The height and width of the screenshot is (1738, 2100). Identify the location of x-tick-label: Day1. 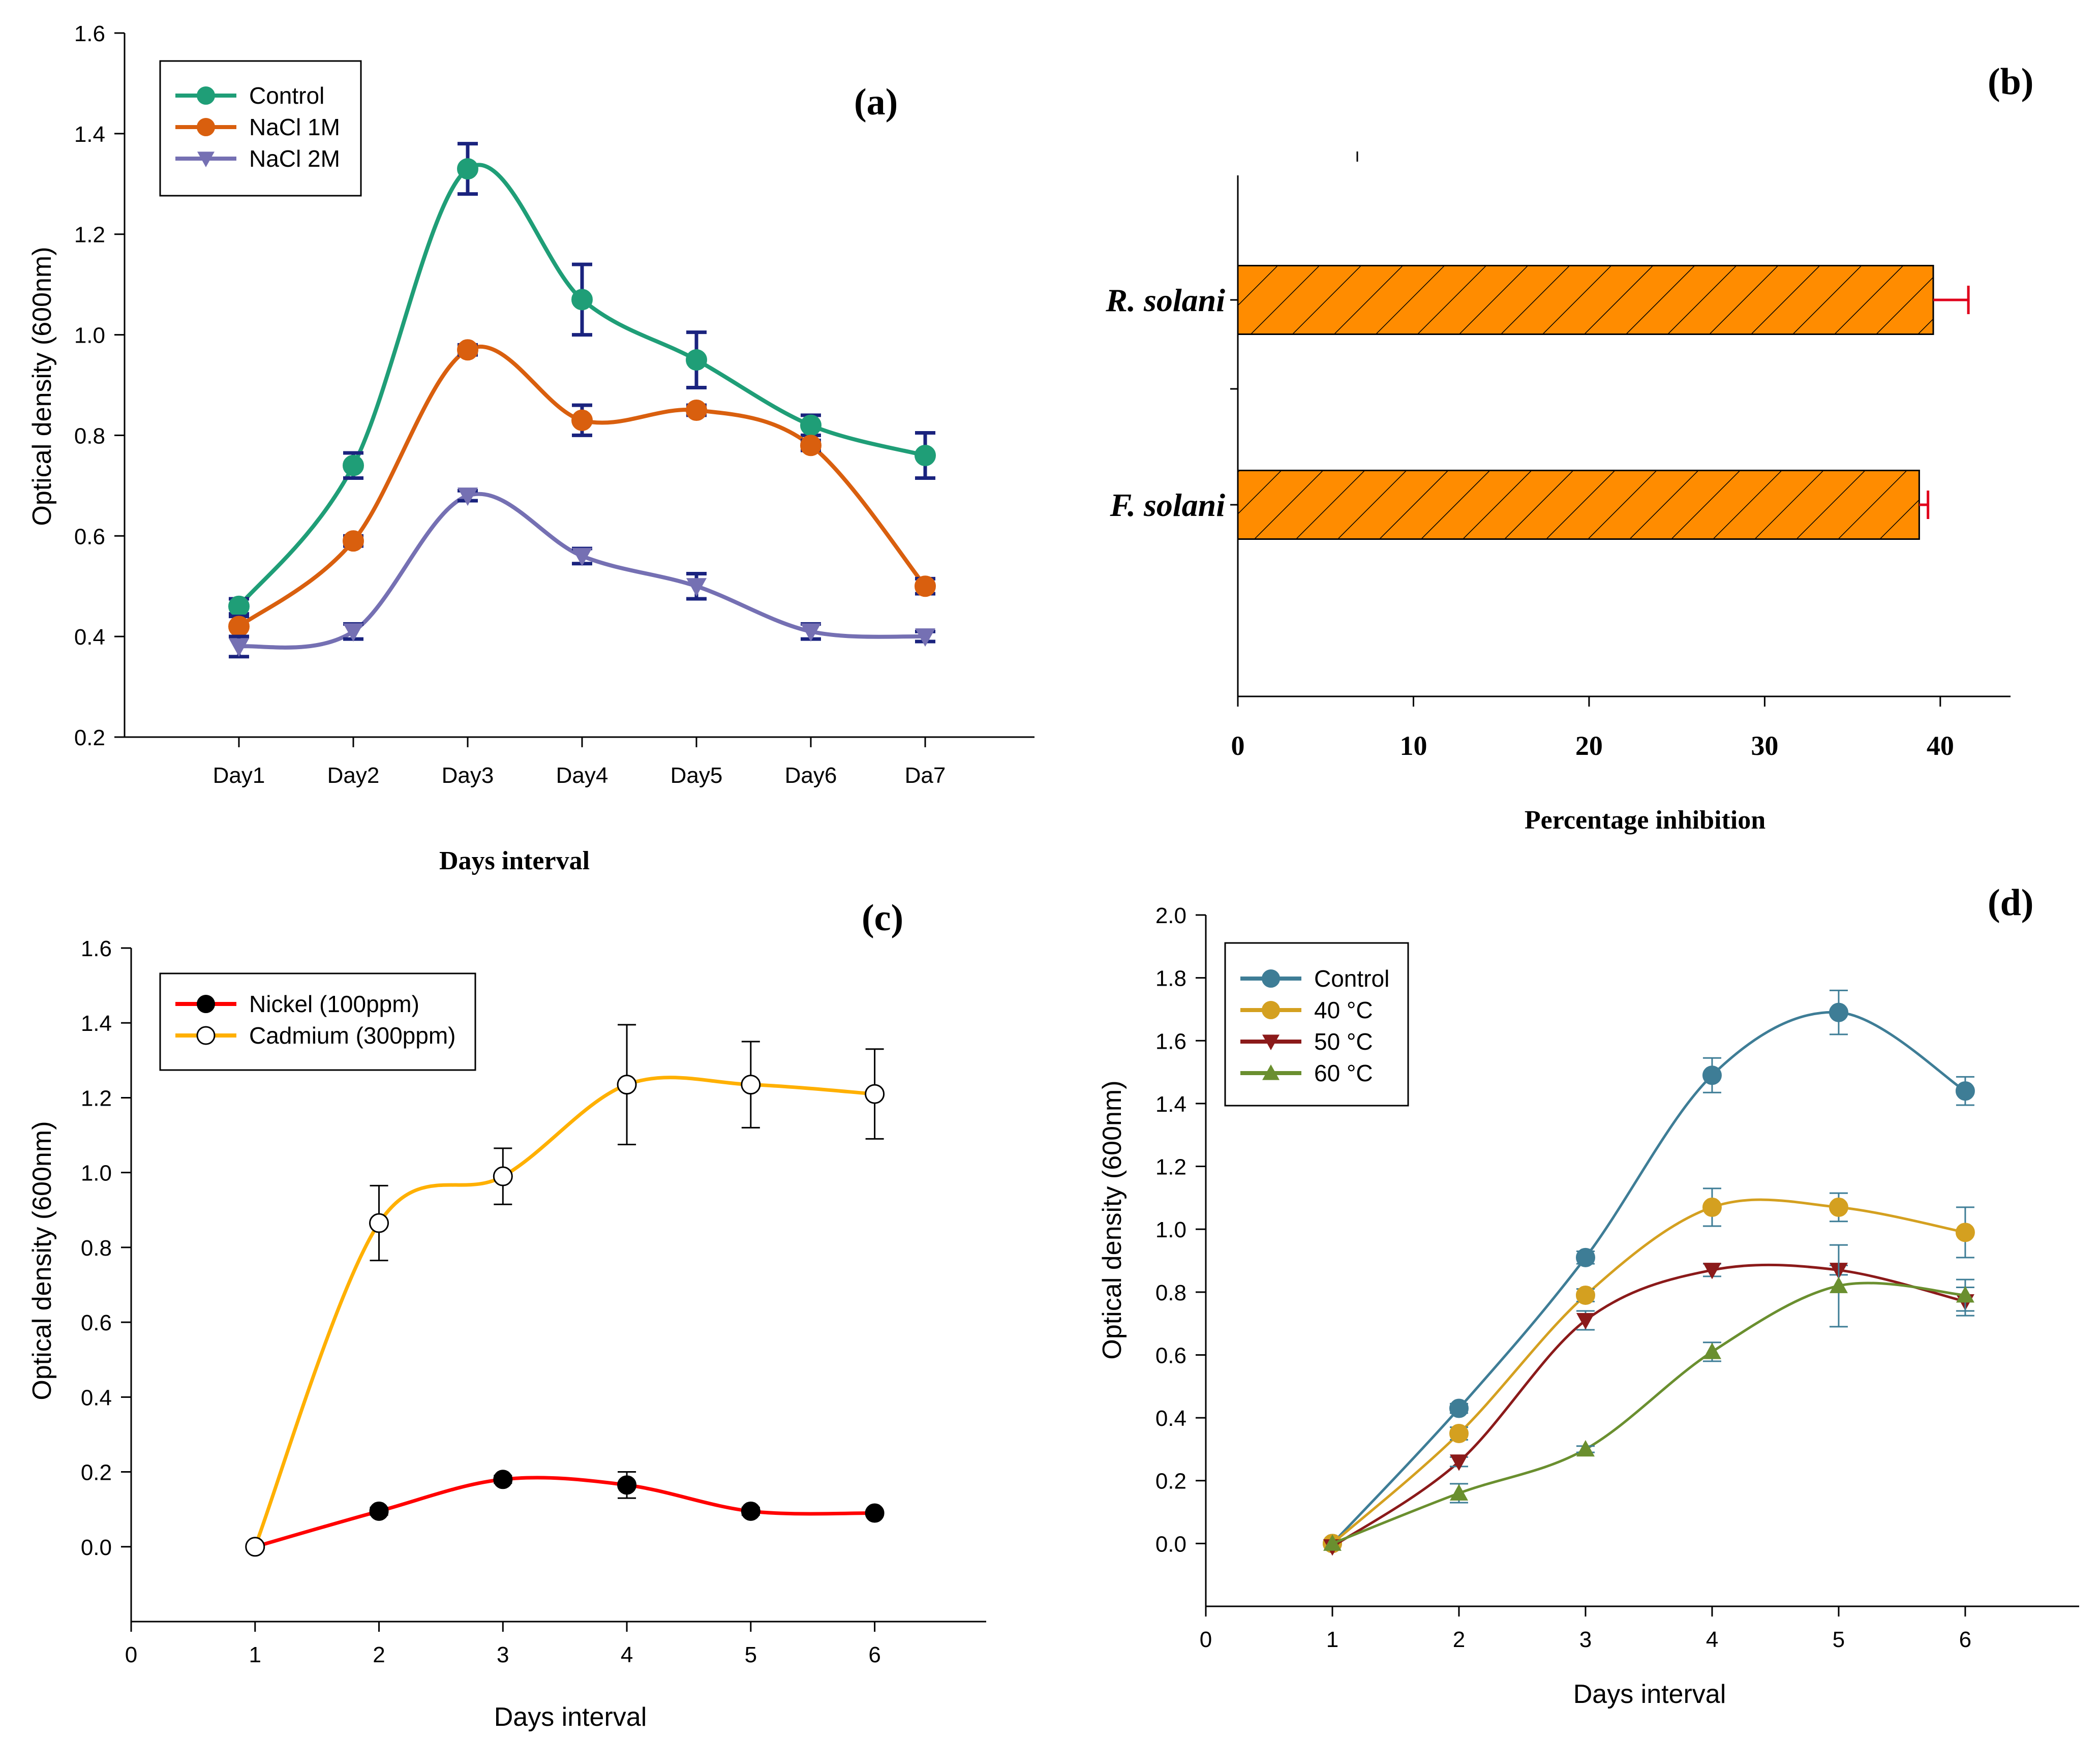
(239, 775).